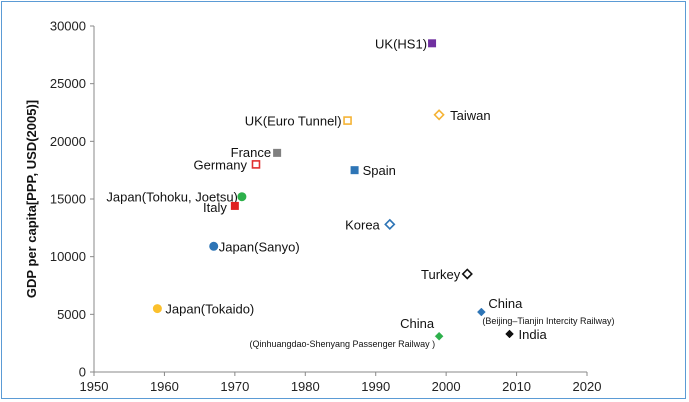 This screenshot has height=402, width=689. I want to click on y-tick-label: 25000, so click(68, 83).